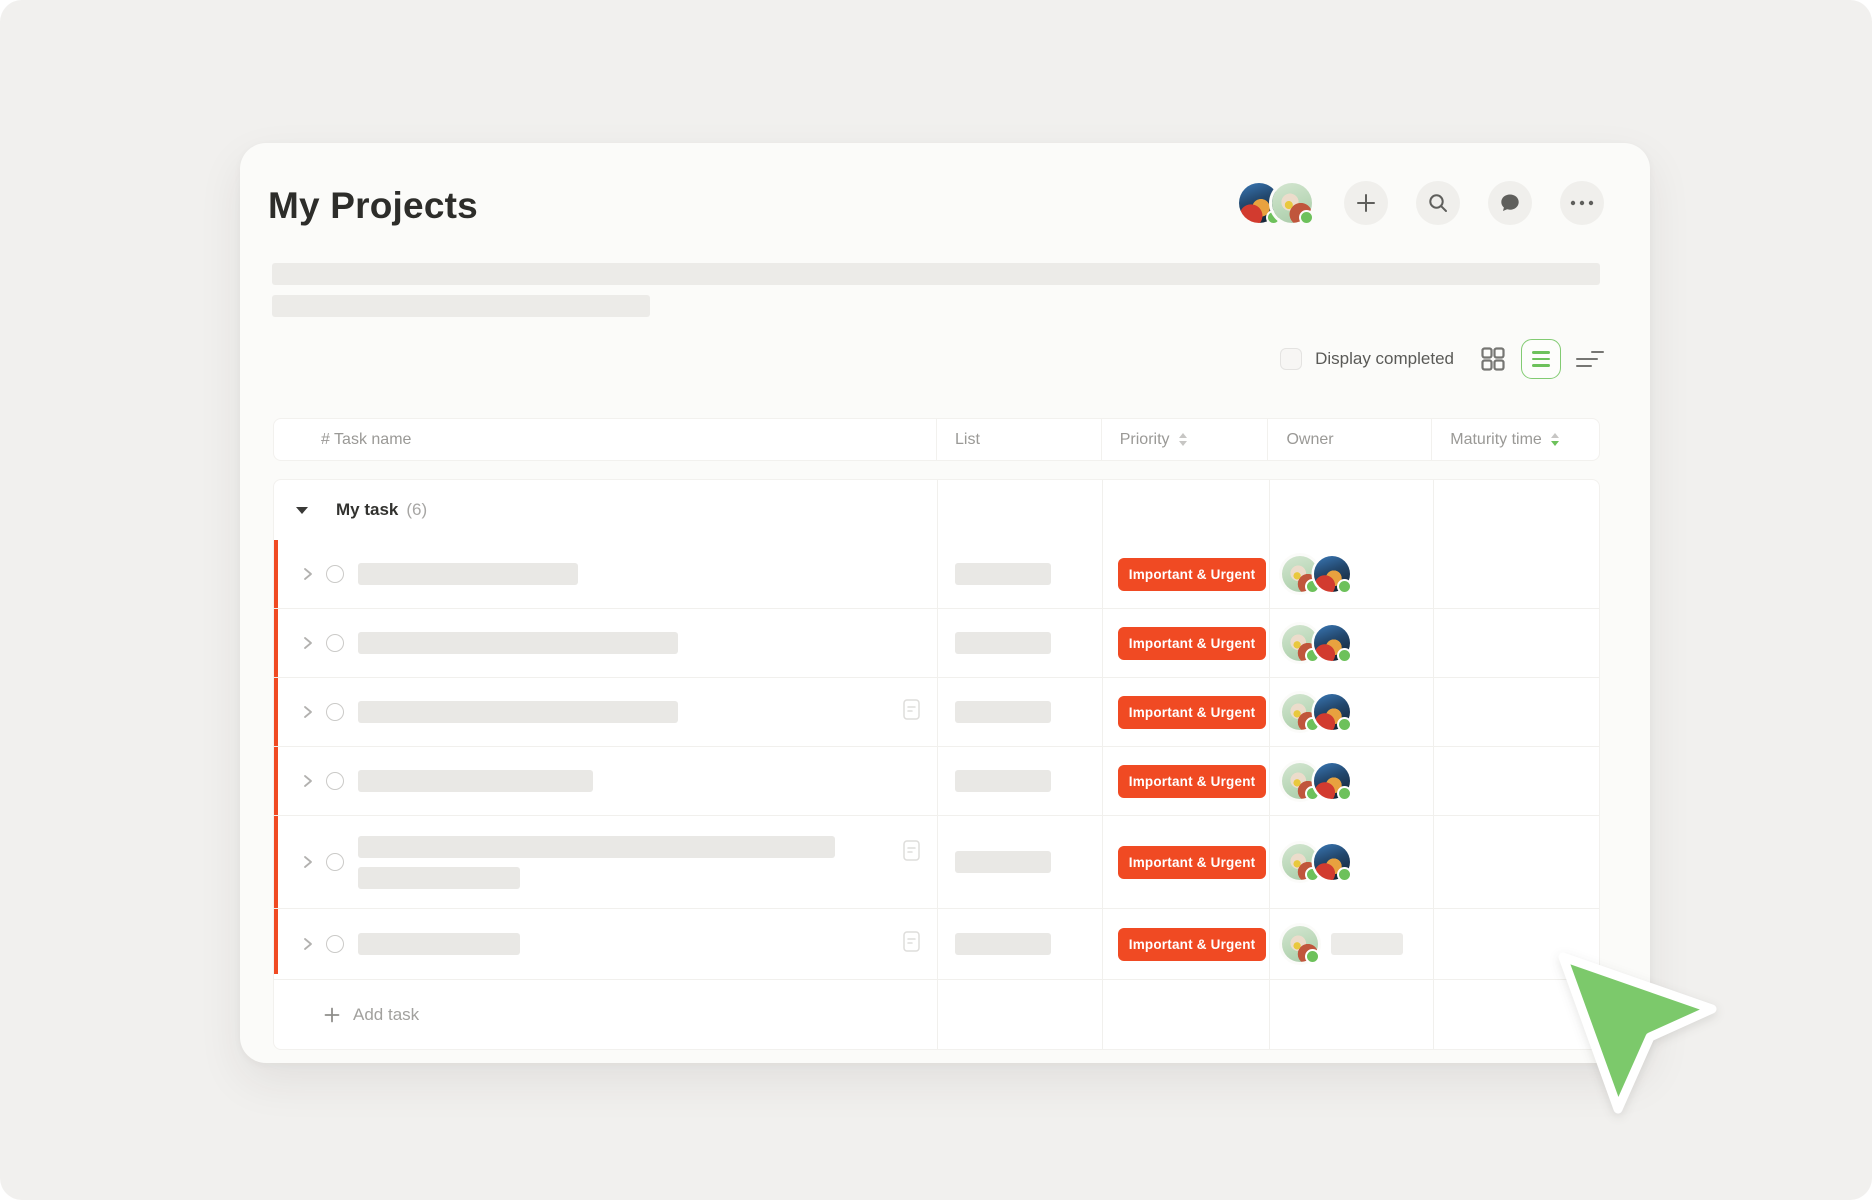  What do you see at coordinates (1349, 439) in the screenshot?
I see `column-header-owner: Owner` at bounding box center [1349, 439].